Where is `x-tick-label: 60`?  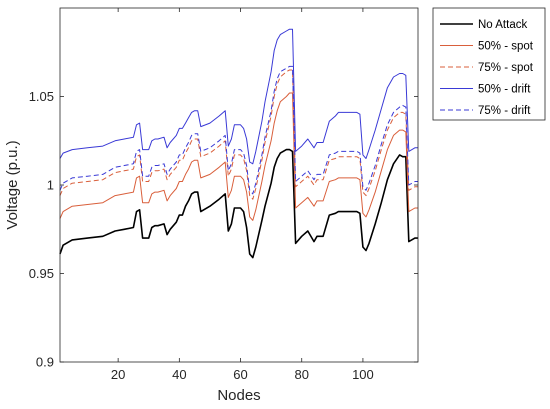
x-tick-label: 60 is located at coordinates (240, 374).